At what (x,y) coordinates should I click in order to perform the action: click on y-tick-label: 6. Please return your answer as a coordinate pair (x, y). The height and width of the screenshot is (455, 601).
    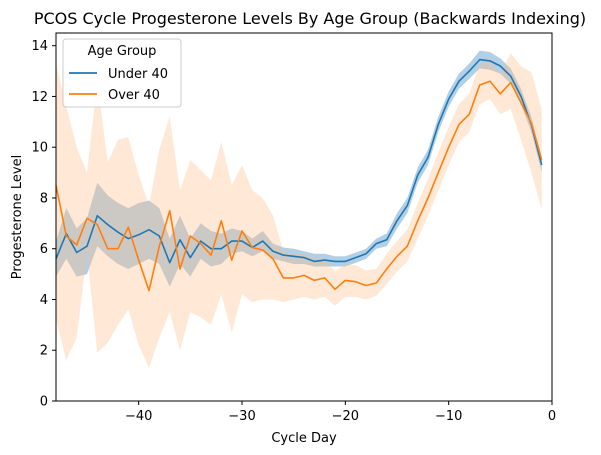
    Looking at the image, I should click on (44, 249).